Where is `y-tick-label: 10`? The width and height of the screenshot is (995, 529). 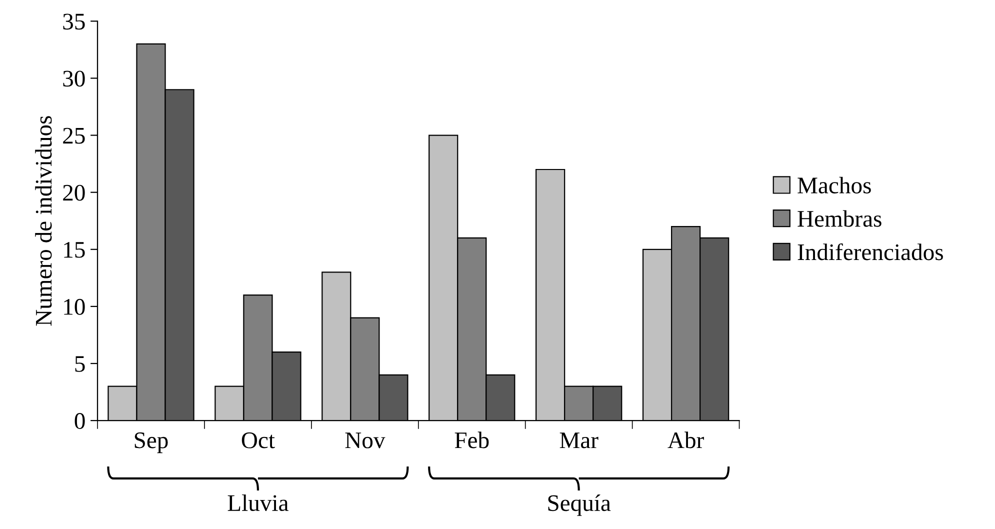 y-tick-label: 10 is located at coordinates (74, 306).